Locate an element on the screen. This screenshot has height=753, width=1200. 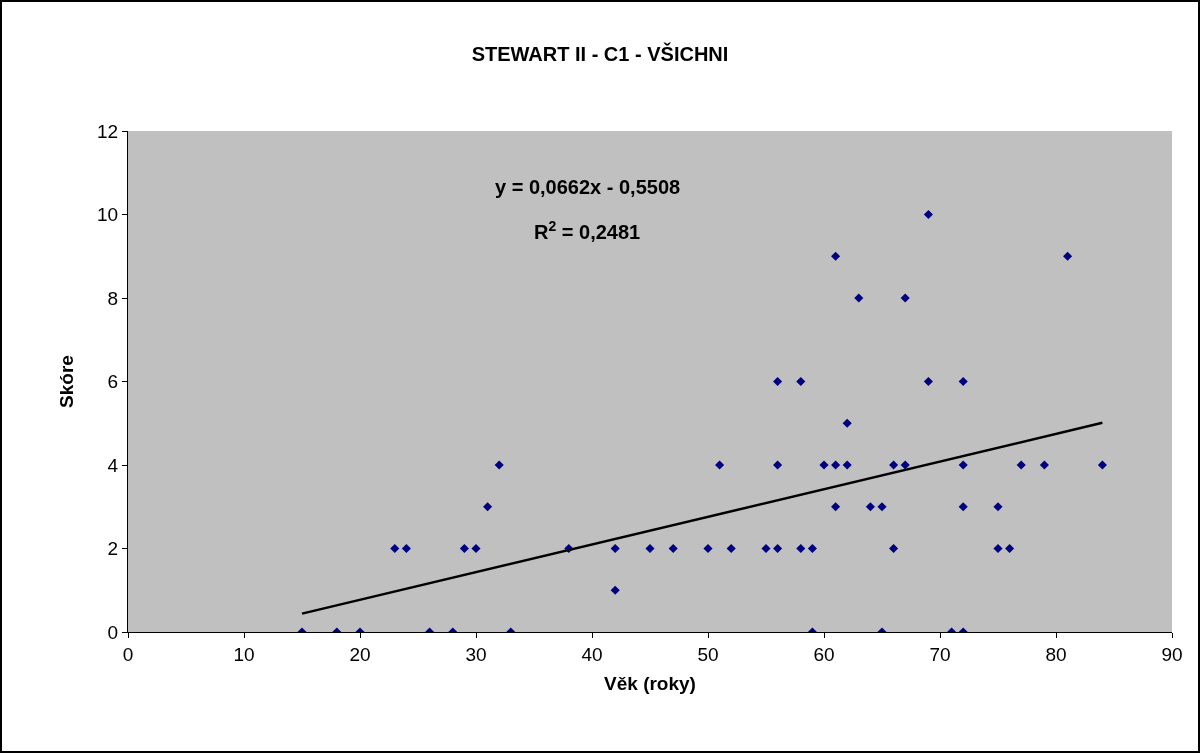
x-tick-label: 50 is located at coordinates (708, 654).